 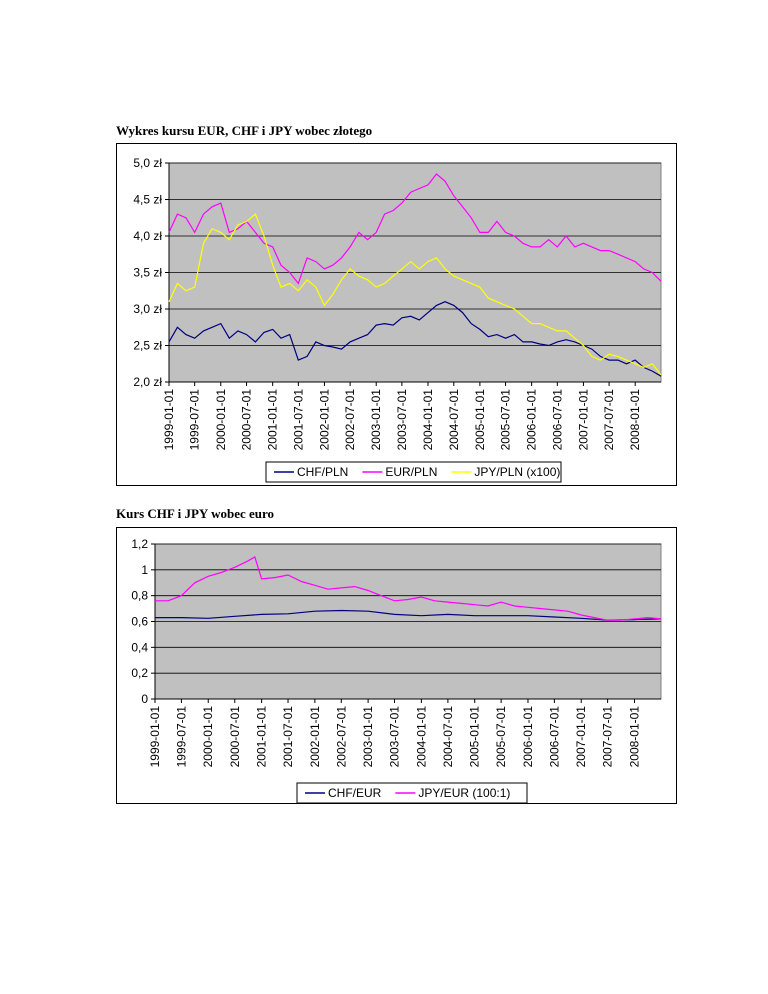 I want to click on y-tick-label: 0,8, so click(x=139, y=596).